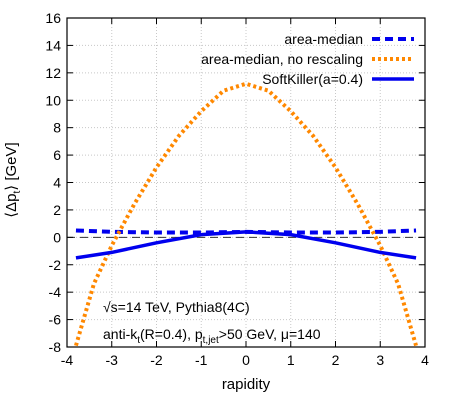 The width and height of the screenshot is (451, 400). What do you see at coordinates (336, 360) in the screenshot?
I see `x-tick-label: 2` at bounding box center [336, 360].